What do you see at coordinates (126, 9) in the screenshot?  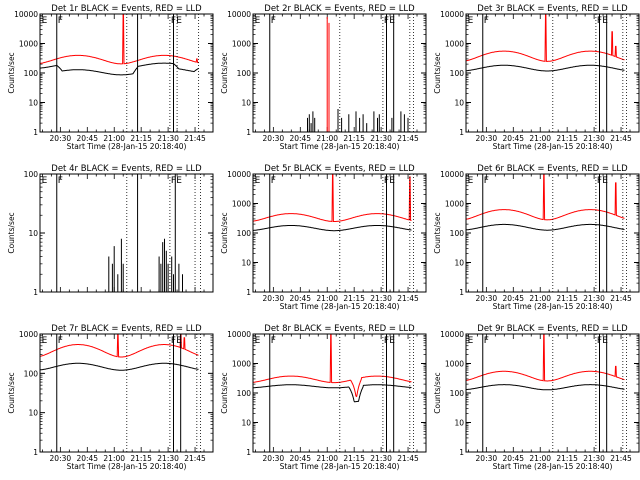 I see `panel-title: Det 1r BLACK = Events, RED = LLD` at bounding box center [126, 9].